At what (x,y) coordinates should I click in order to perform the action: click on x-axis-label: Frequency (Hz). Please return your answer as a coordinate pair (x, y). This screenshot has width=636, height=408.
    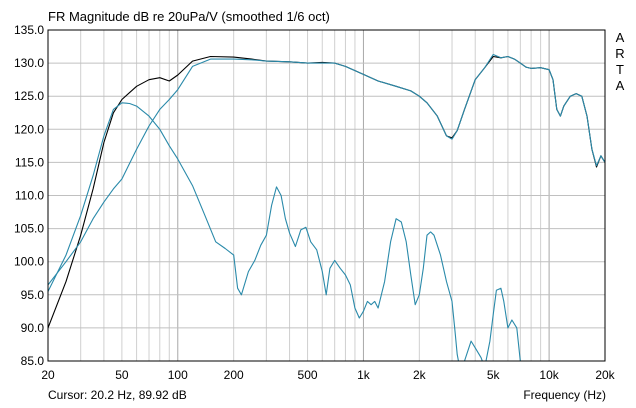
    Looking at the image, I should click on (564, 395).